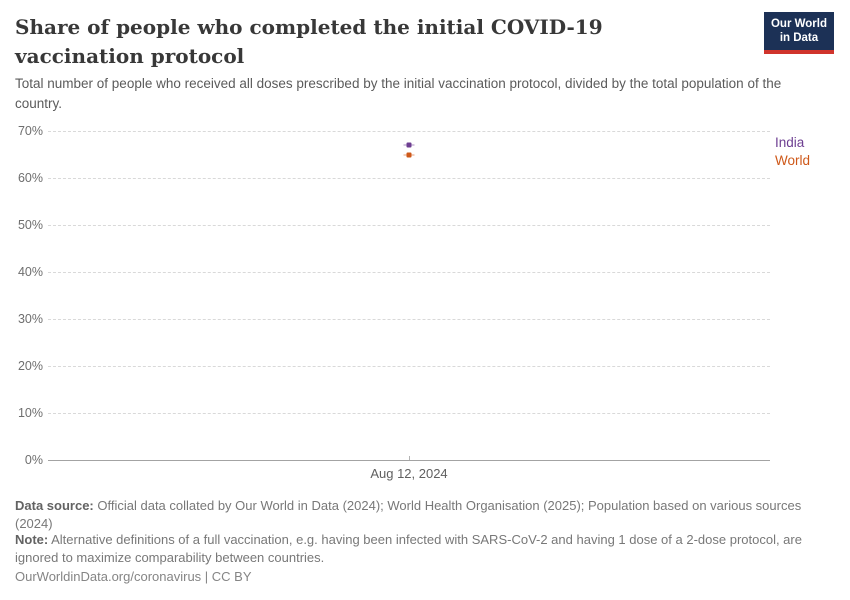  Describe the element at coordinates (33, 460) in the screenshot. I see `y-axis-tick-label: 0%` at that location.